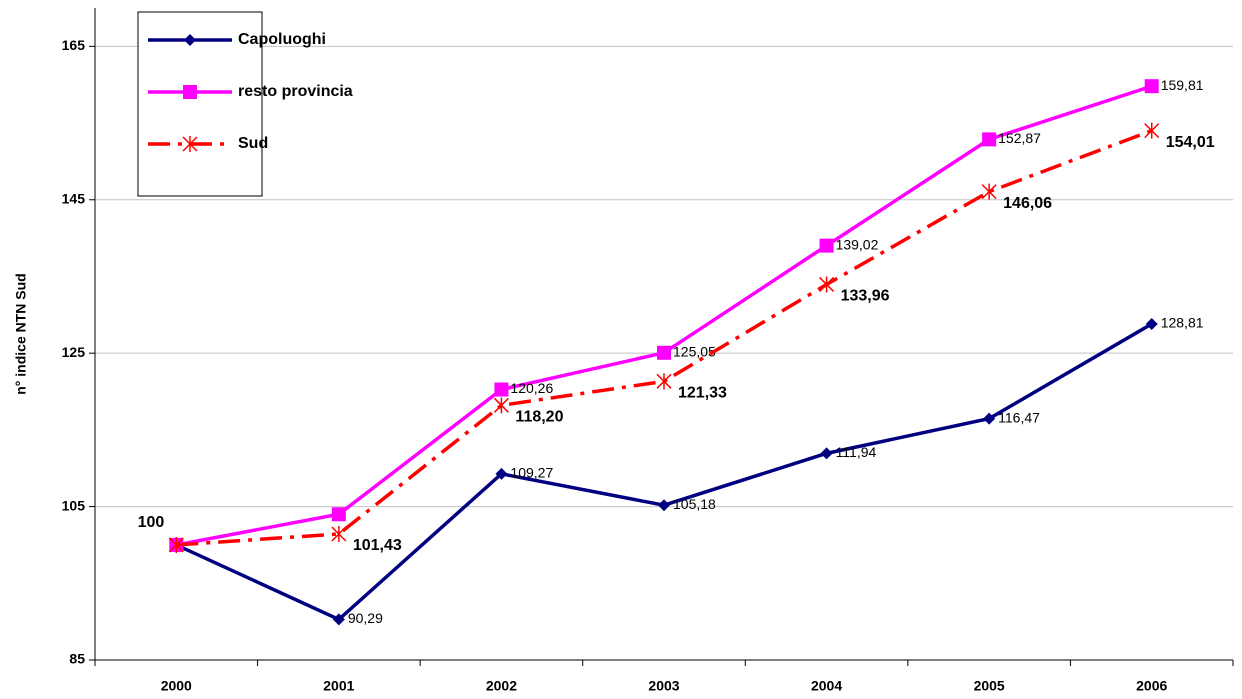 The height and width of the screenshot is (699, 1242). What do you see at coordinates (176, 686) in the screenshot?
I see `x-tick-label: 2000` at bounding box center [176, 686].